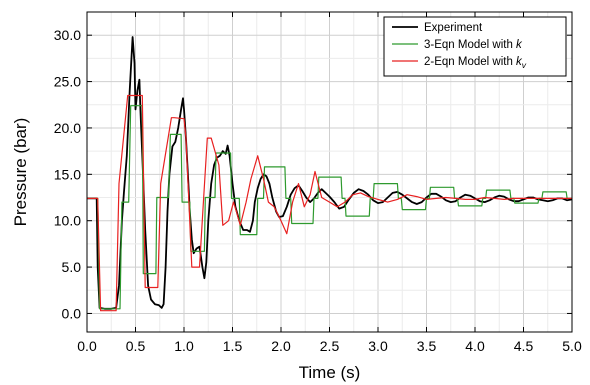 This screenshot has width=590, height=385. Describe the element at coordinates (427, 346) in the screenshot. I see `x-tick-label: 3.5` at that location.